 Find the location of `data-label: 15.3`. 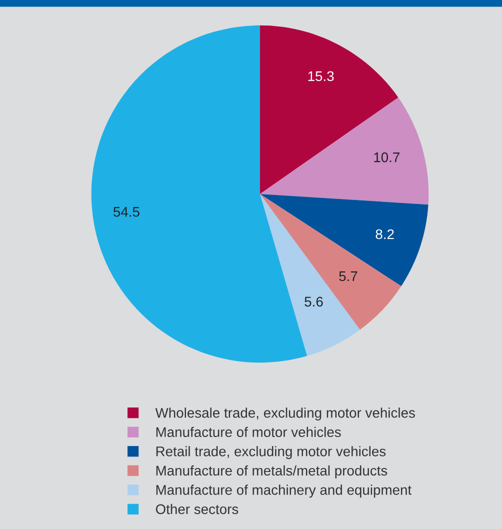

data-label: 15.3 is located at coordinates (321, 76).